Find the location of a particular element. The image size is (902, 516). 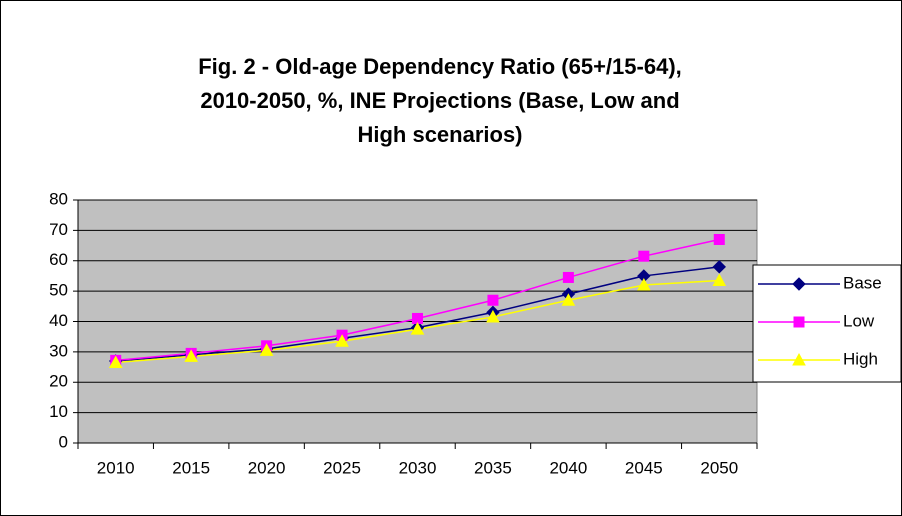

x-tick-label: 2030 is located at coordinates (418, 467).